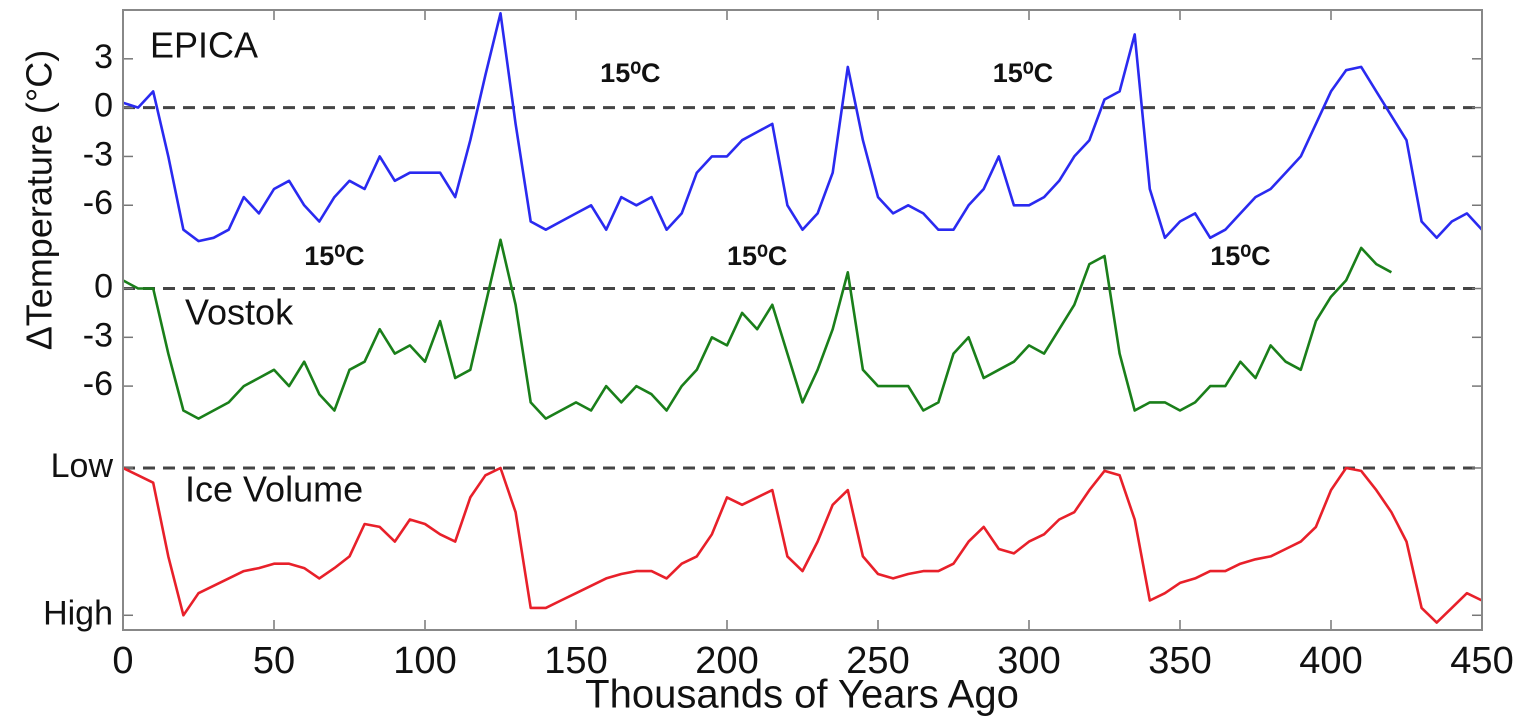  Describe the element at coordinates (39, 200) in the screenshot. I see `y-axis-label: ΔTemperature (°C)` at that location.